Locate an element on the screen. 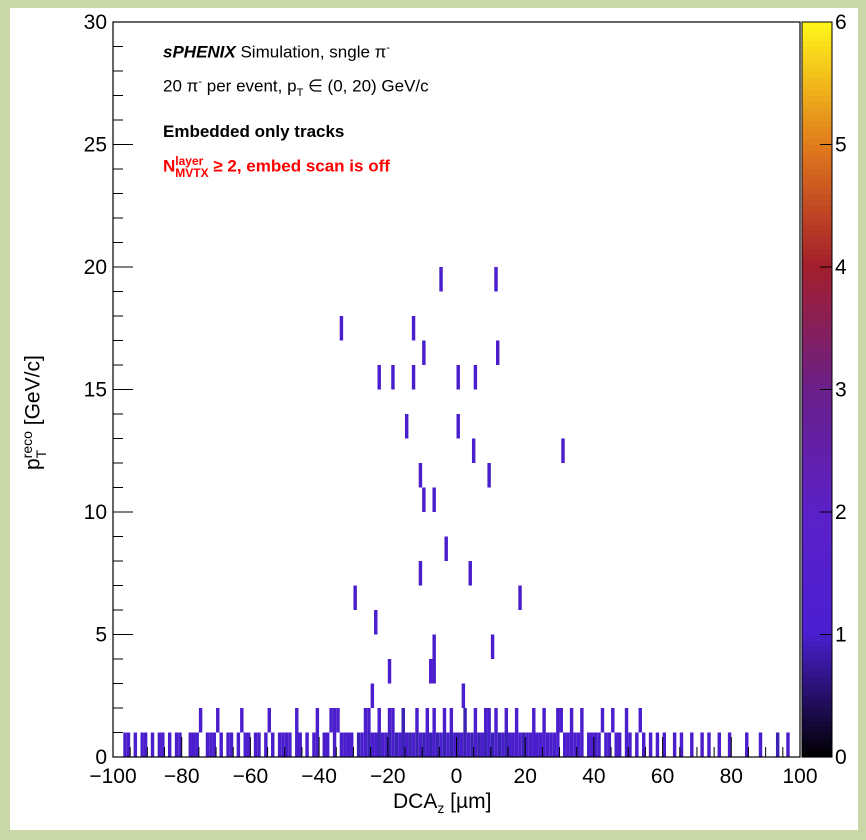  annotation-pt-sub: T is located at coordinates (300, 93).